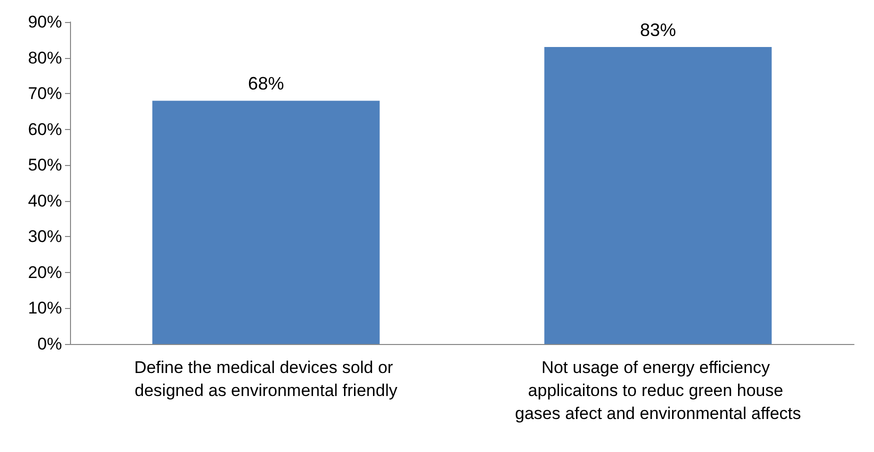  I want to click on y-tick-label: 50%, so click(45, 165).